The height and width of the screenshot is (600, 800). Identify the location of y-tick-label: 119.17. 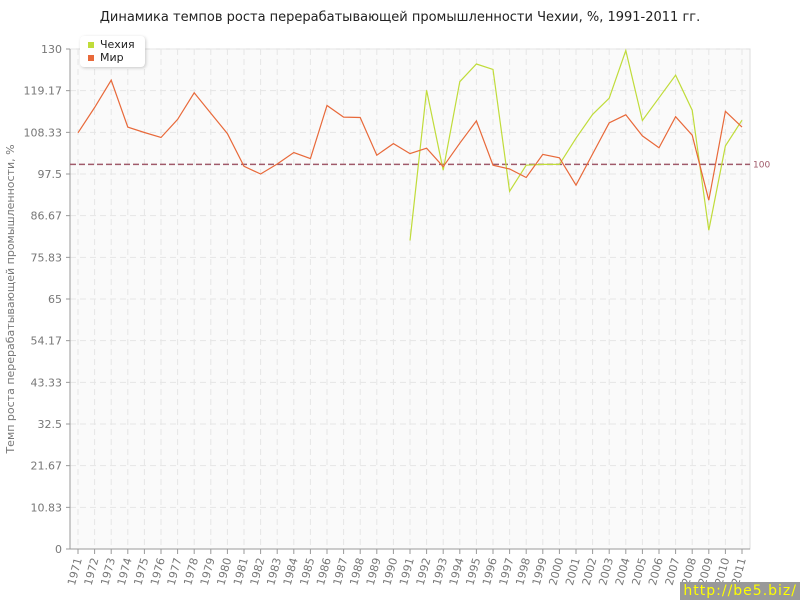
(43, 91).